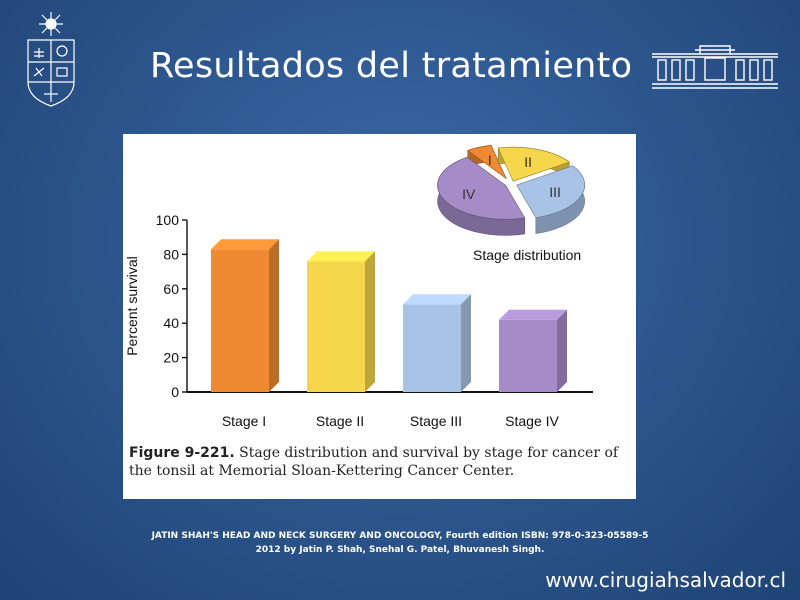  What do you see at coordinates (171, 289) in the screenshot?
I see `y-tick-label: 60` at bounding box center [171, 289].